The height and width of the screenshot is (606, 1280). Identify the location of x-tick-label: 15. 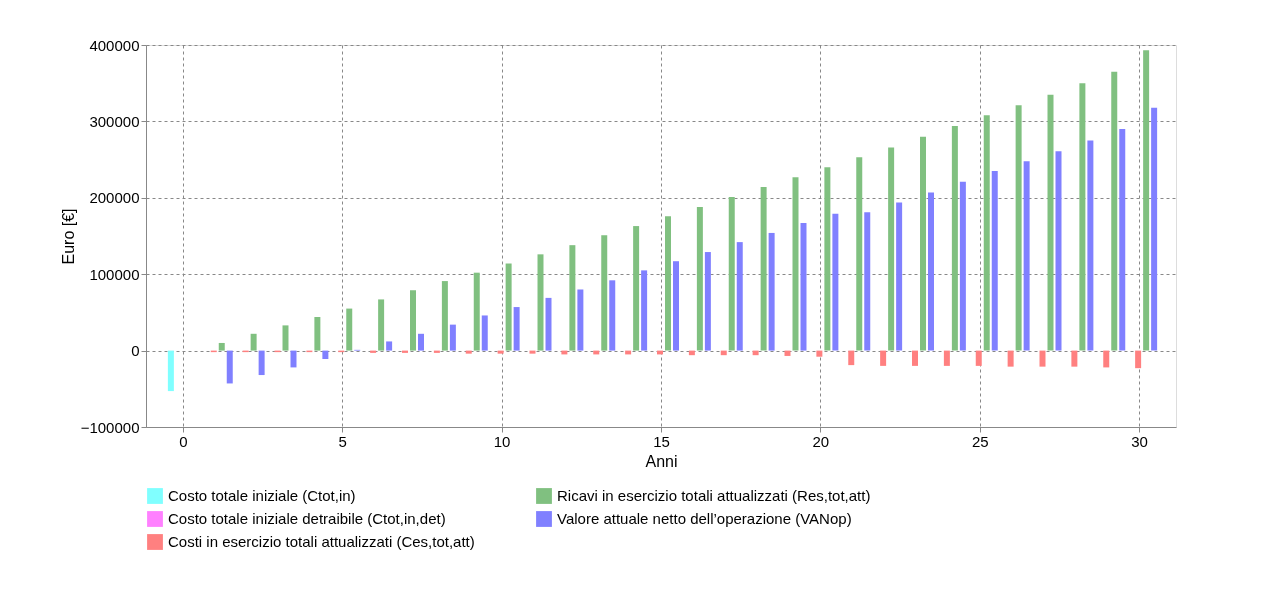
(661, 441).